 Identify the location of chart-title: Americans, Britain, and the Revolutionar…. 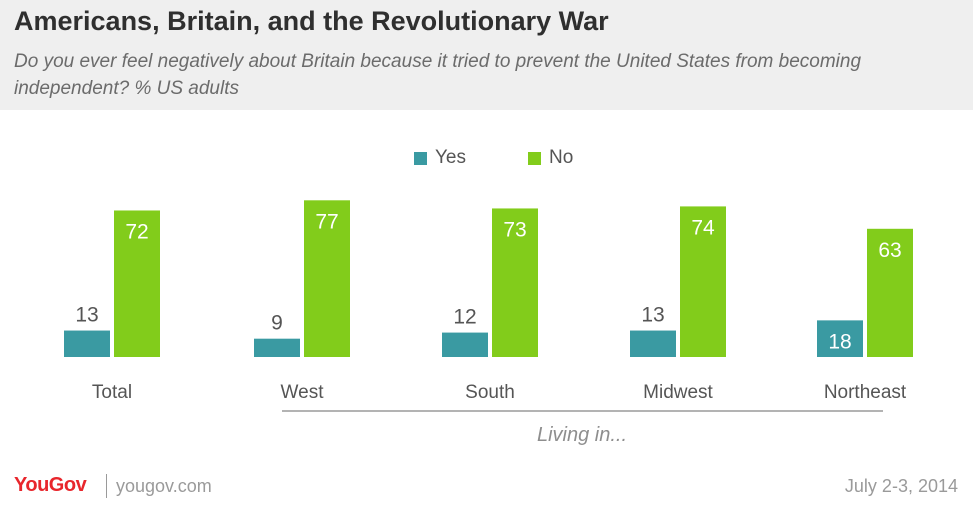
(311, 21).